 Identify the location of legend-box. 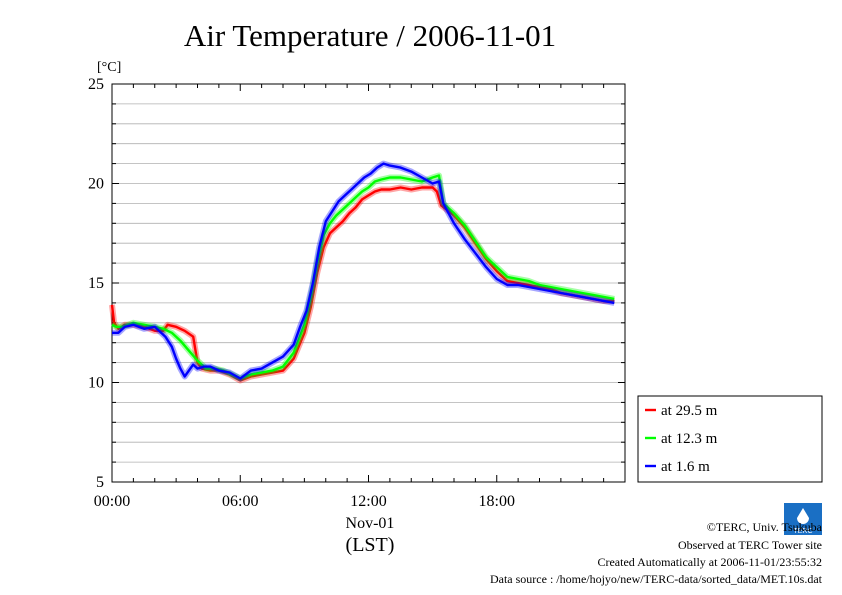
(730, 439).